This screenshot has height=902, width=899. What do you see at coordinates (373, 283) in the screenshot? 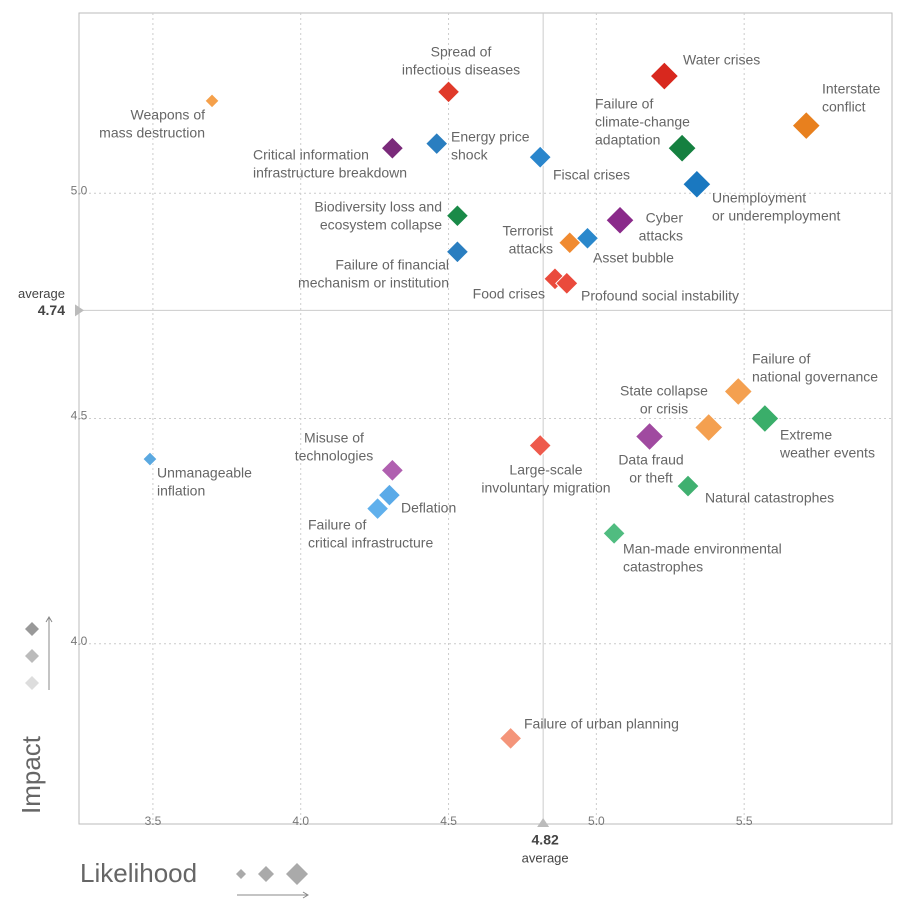
I see `risk-label: mechanism or institution` at bounding box center [373, 283].